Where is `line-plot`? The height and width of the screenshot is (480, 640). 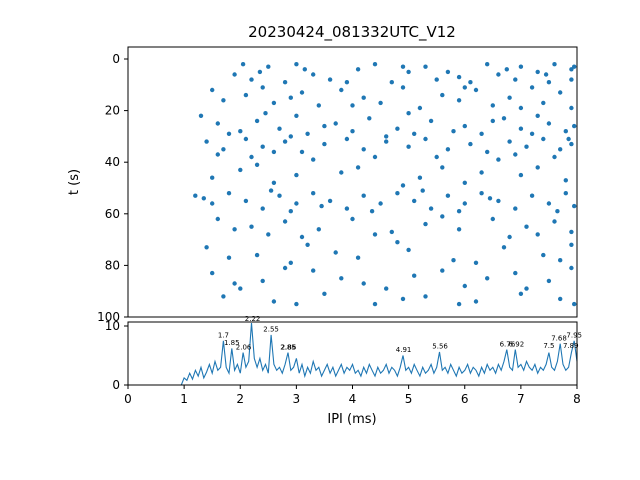 line-plot is located at coordinates (353, 354).